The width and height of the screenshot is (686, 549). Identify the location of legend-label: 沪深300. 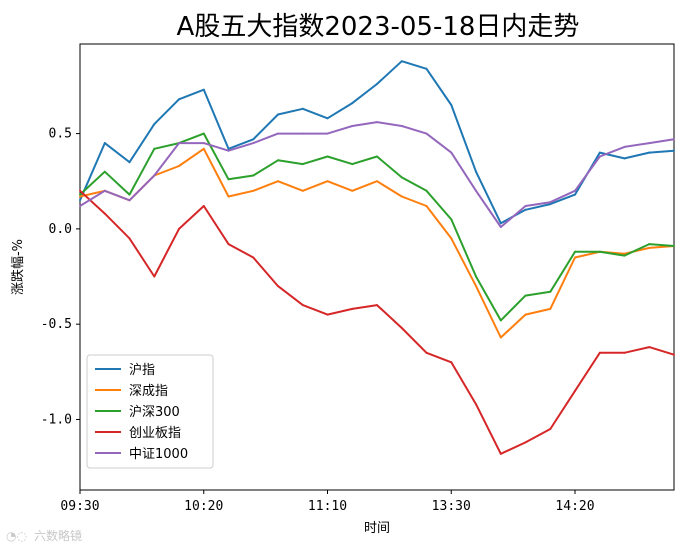
(154, 412).